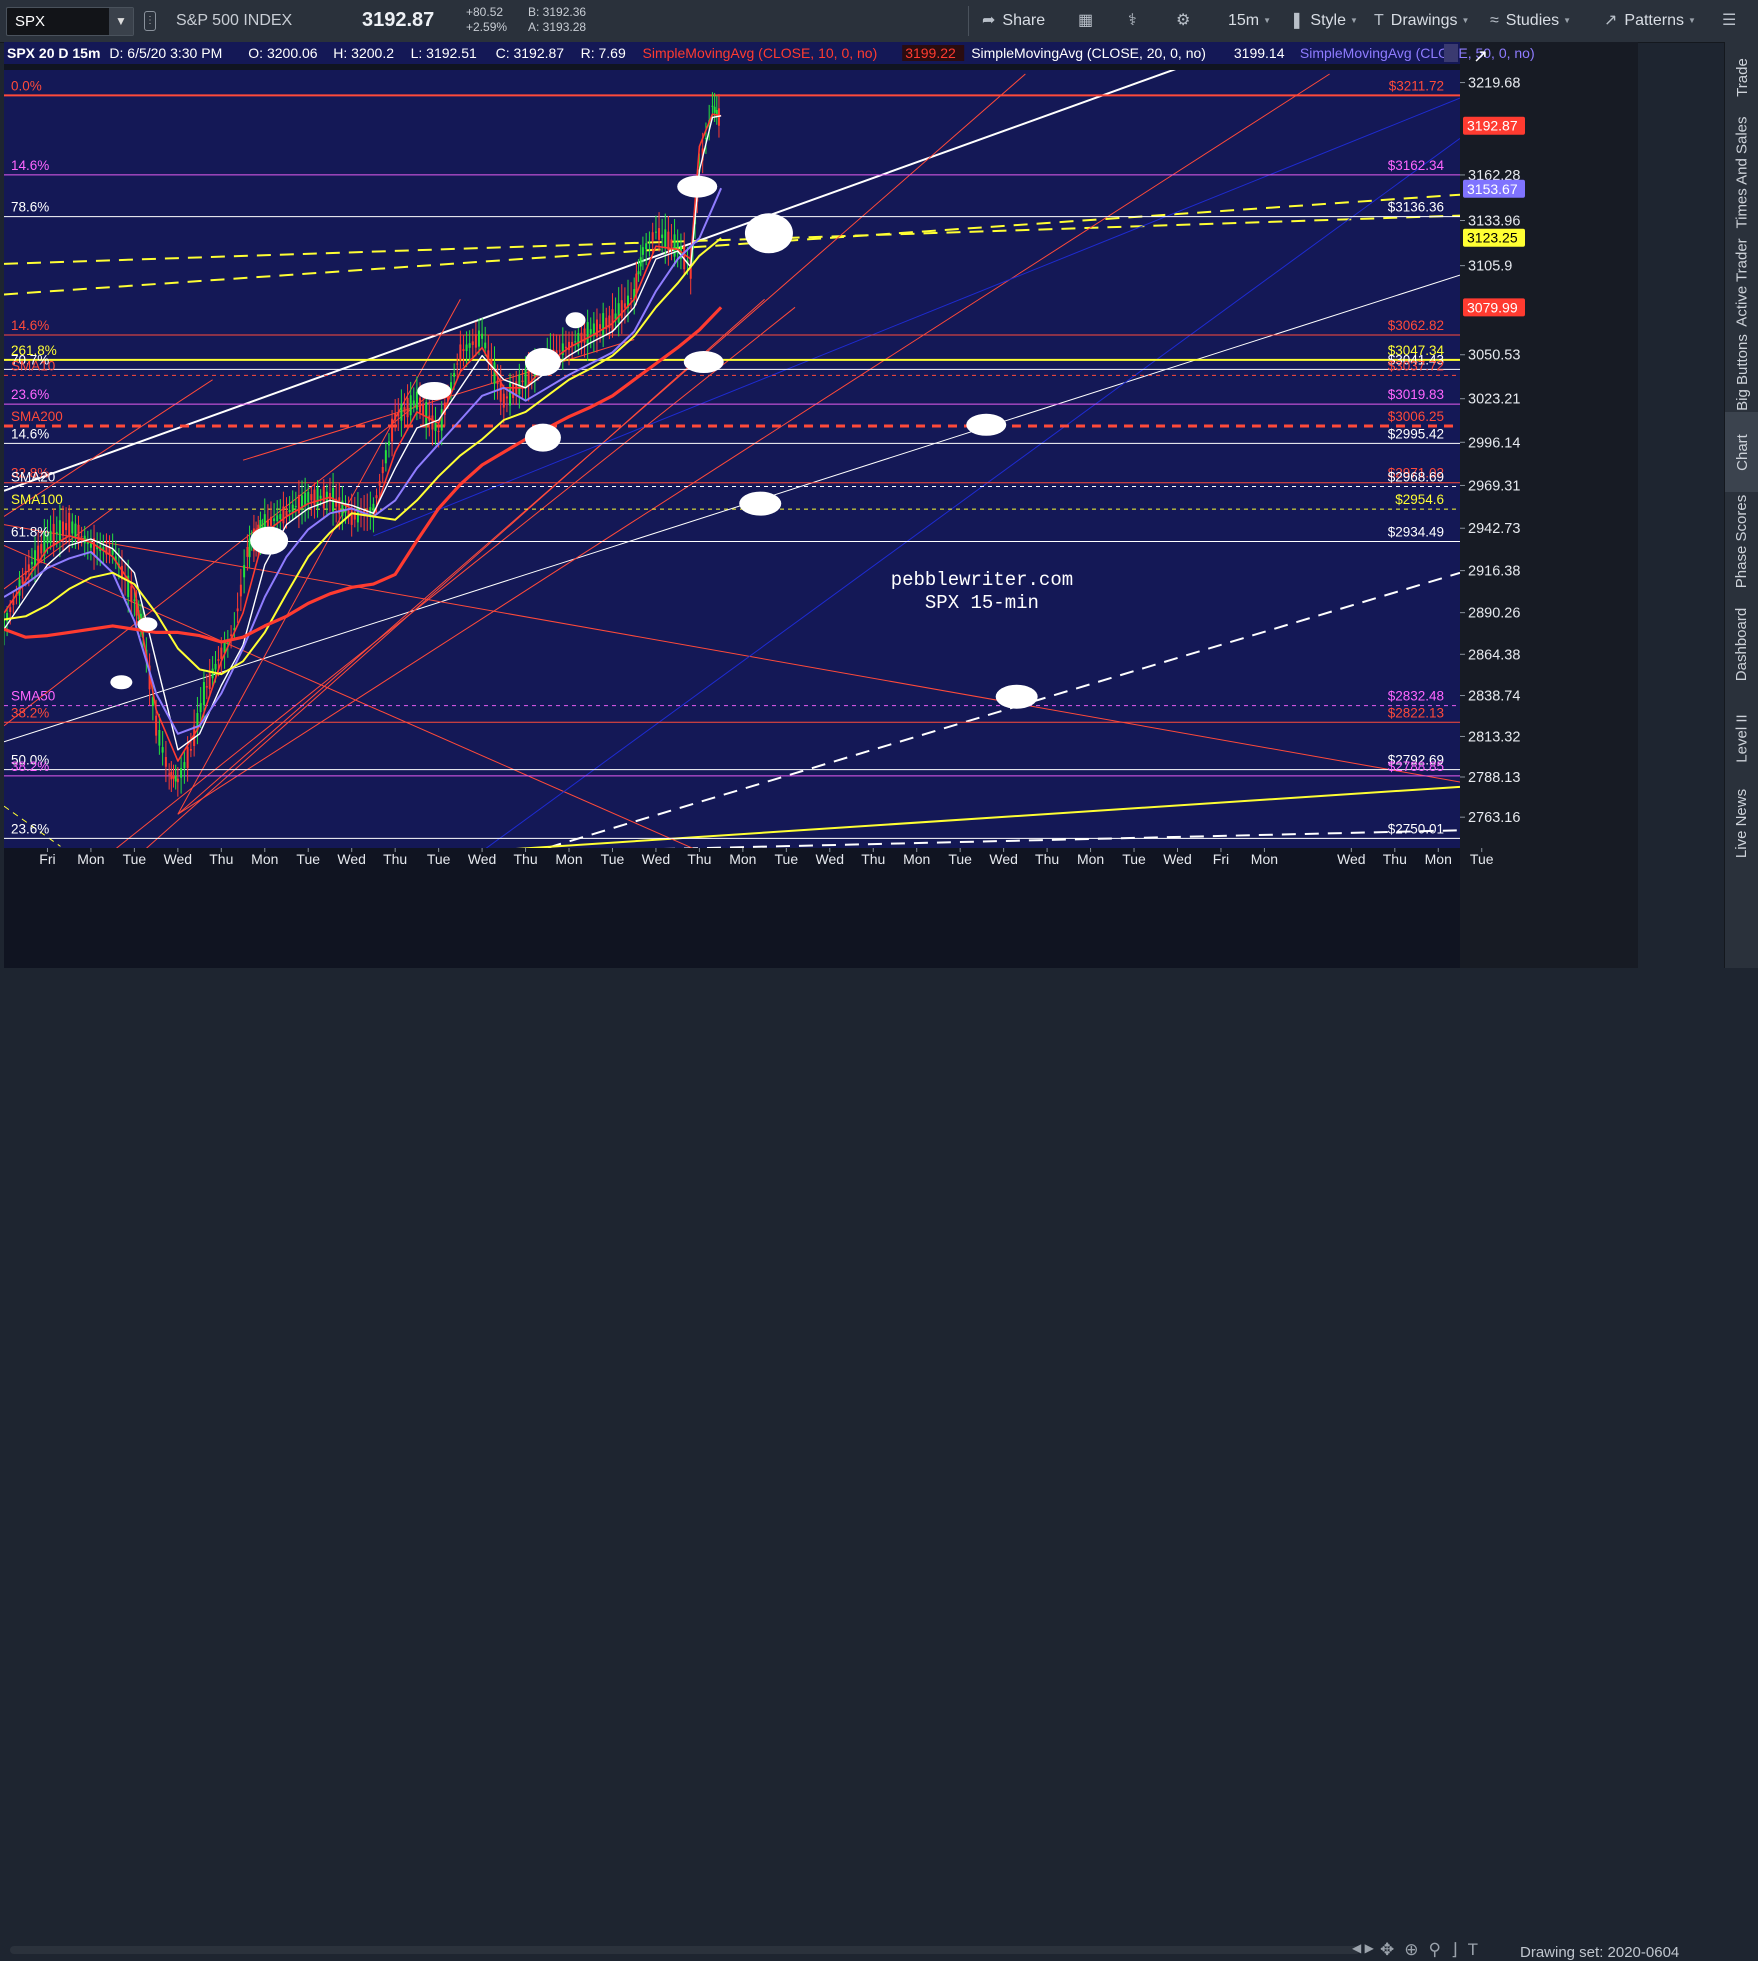 This screenshot has width=1758, height=1961. What do you see at coordinates (1416, 416) in the screenshot?
I see `level-label-right: $3006.25` at bounding box center [1416, 416].